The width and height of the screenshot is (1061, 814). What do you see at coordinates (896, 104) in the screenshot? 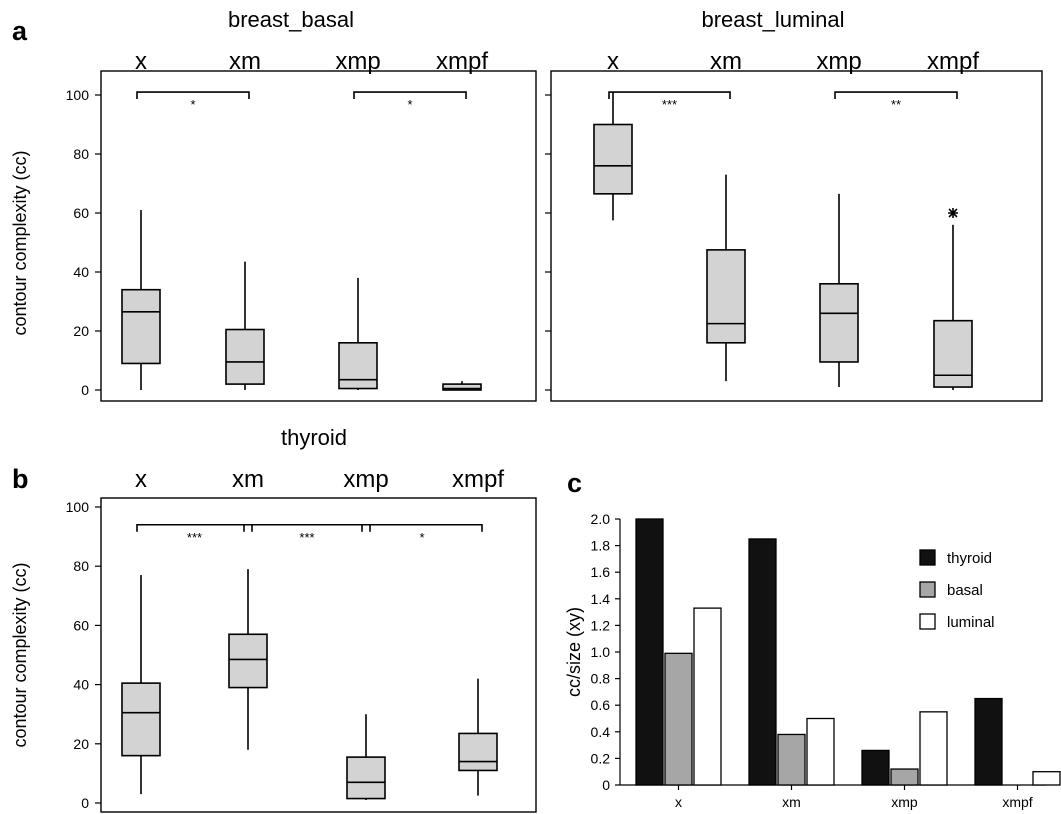
I see `significance-label: **` at bounding box center [896, 104].